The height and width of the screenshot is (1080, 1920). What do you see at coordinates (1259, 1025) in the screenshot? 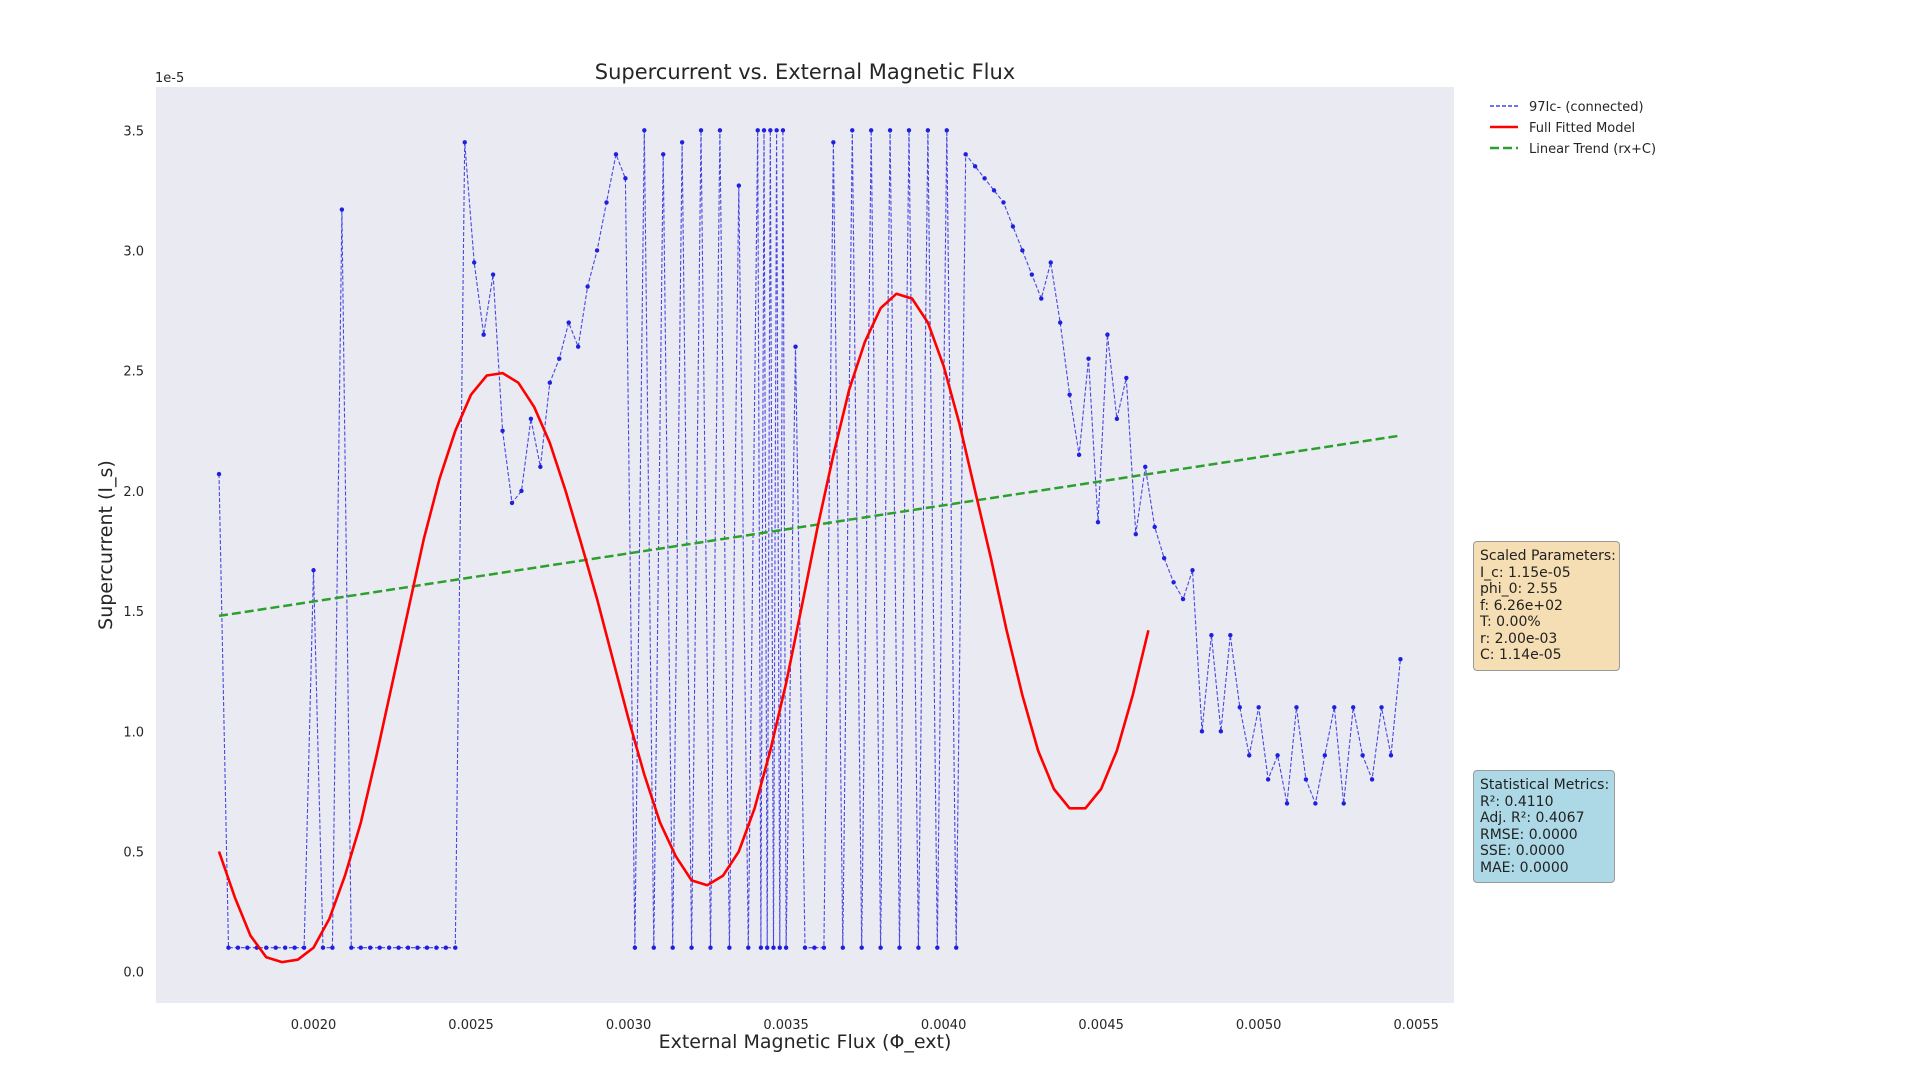
I see `x-tick-label: 0.0050` at bounding box center [1259, 1025].